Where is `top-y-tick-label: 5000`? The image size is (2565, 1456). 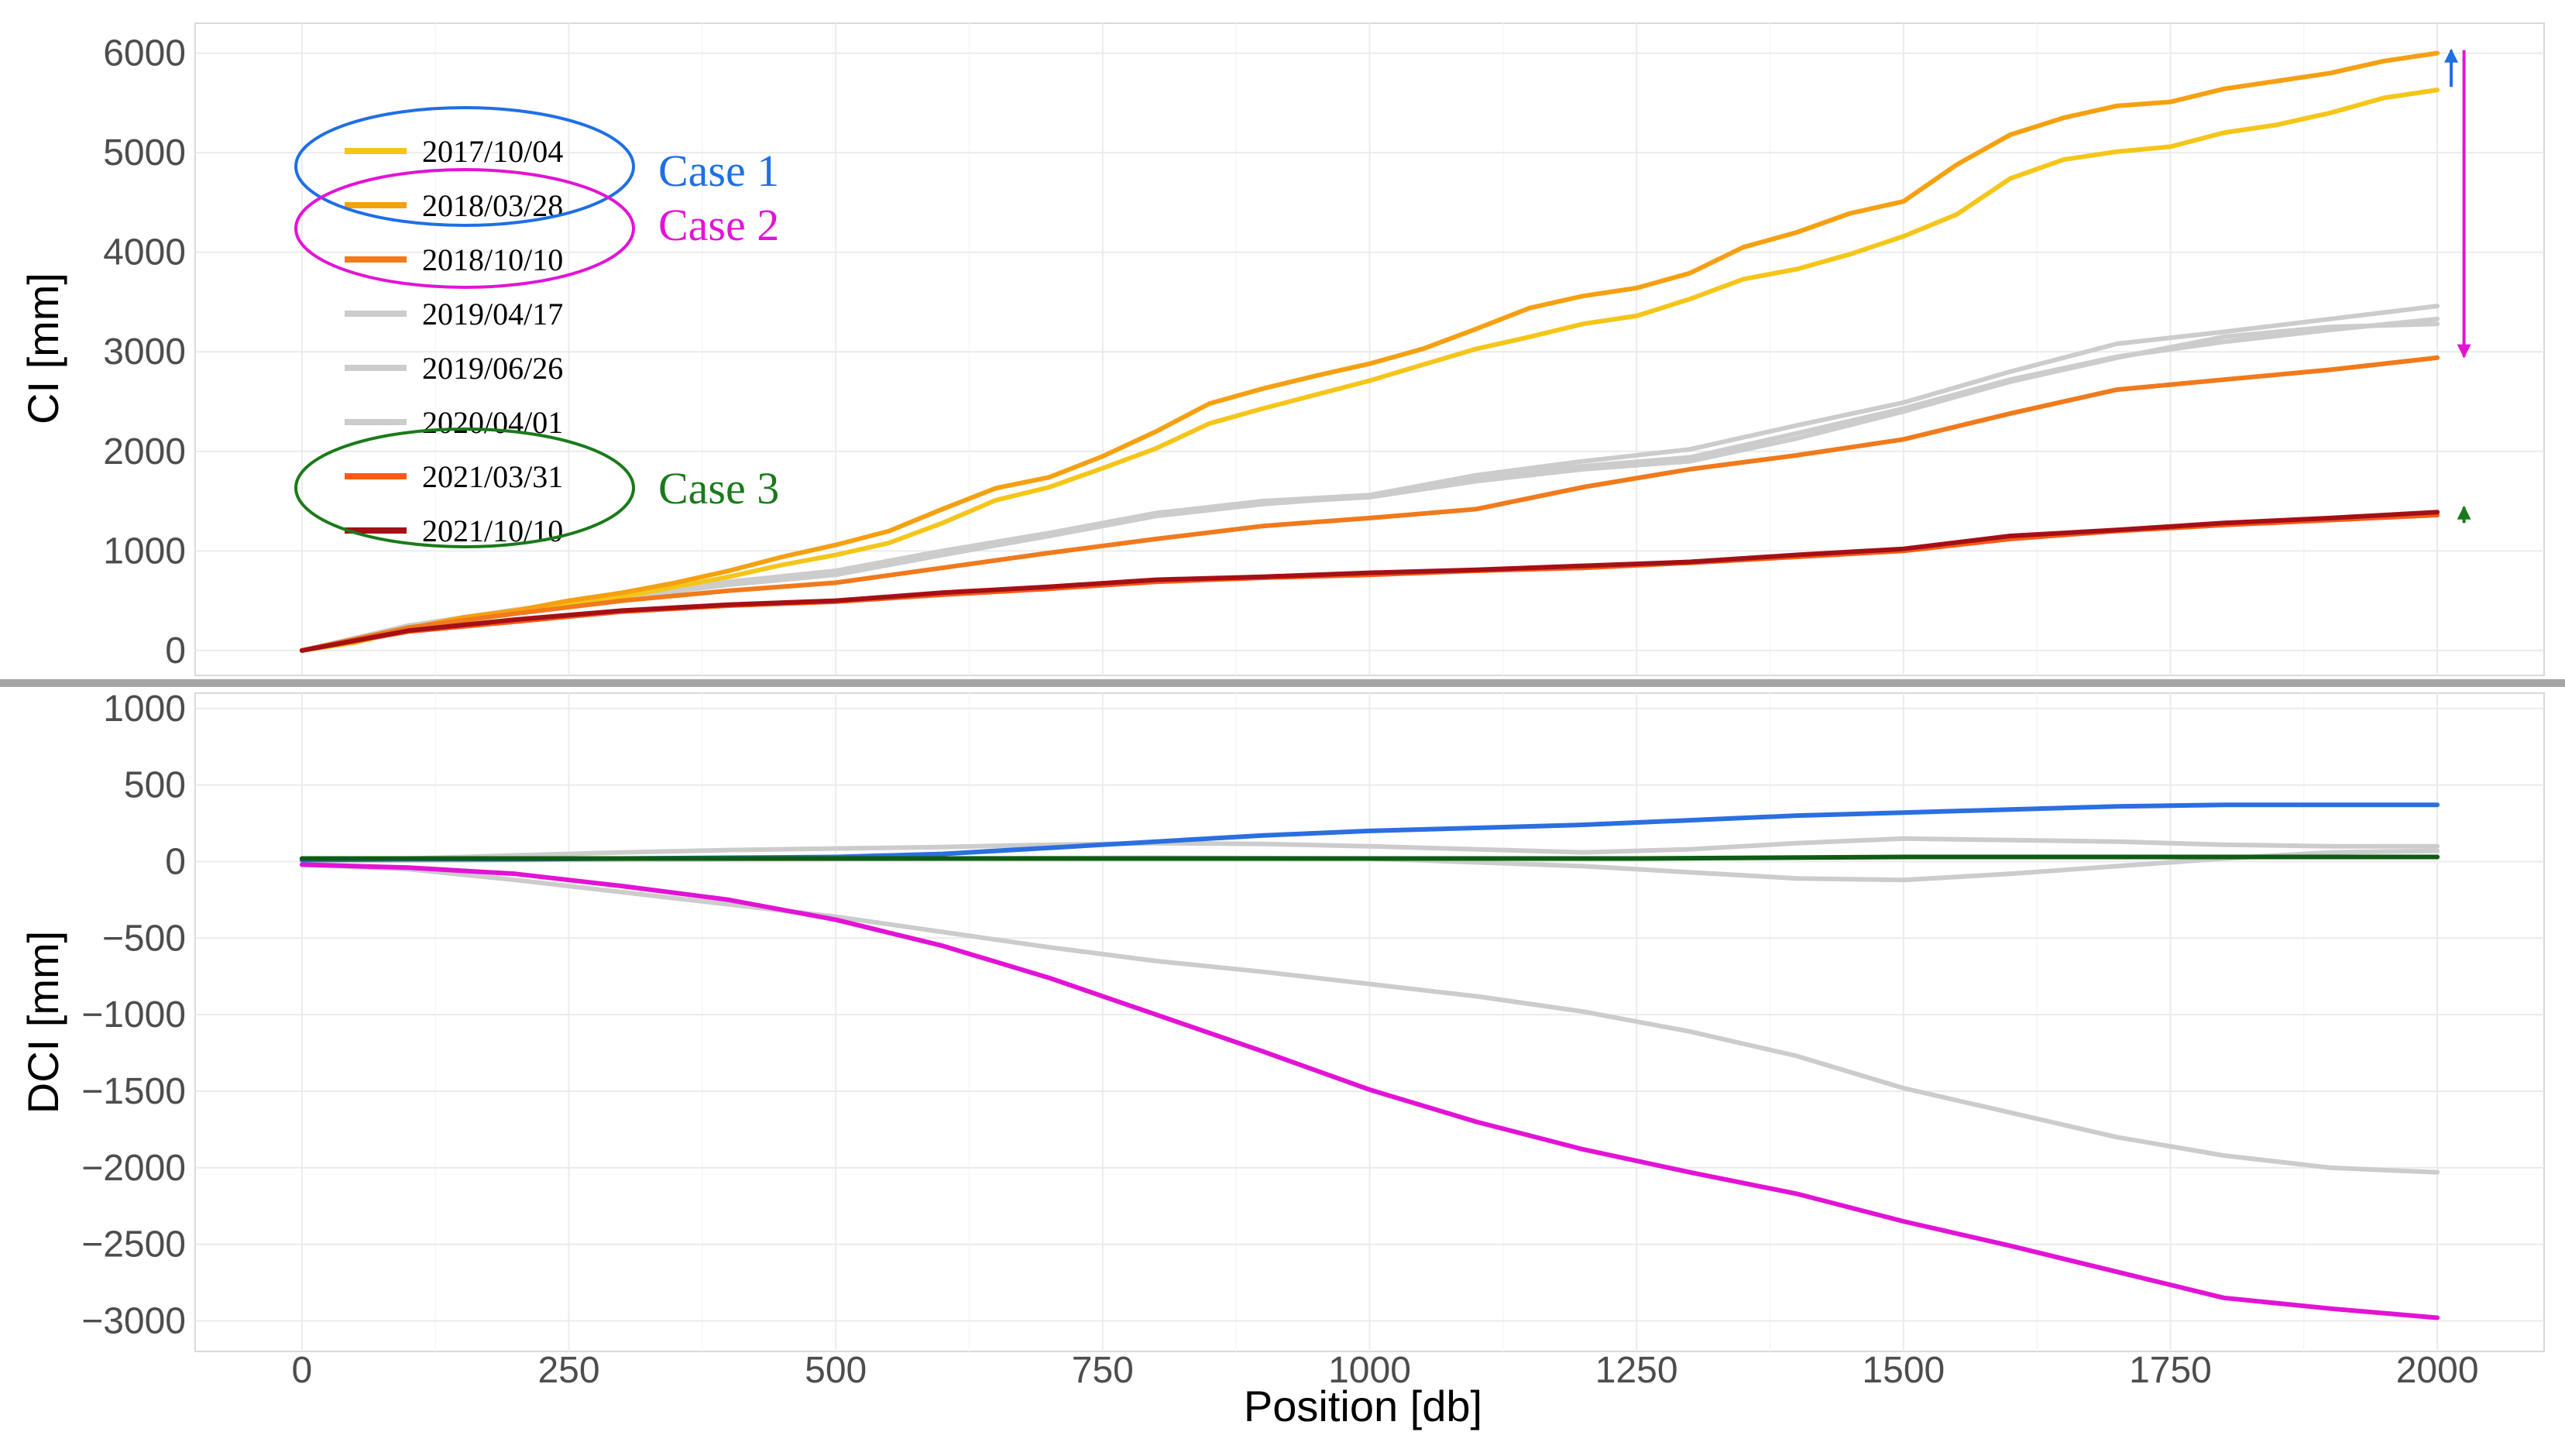
top-y-tick-label: 5000 is located at coordinates (144, 152).